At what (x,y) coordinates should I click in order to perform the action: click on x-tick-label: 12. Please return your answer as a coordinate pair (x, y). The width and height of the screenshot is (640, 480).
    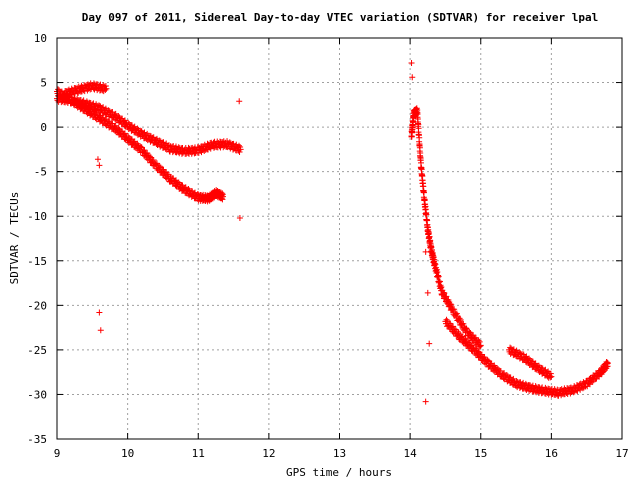
    Looking at the image, I should click on (268, 453).